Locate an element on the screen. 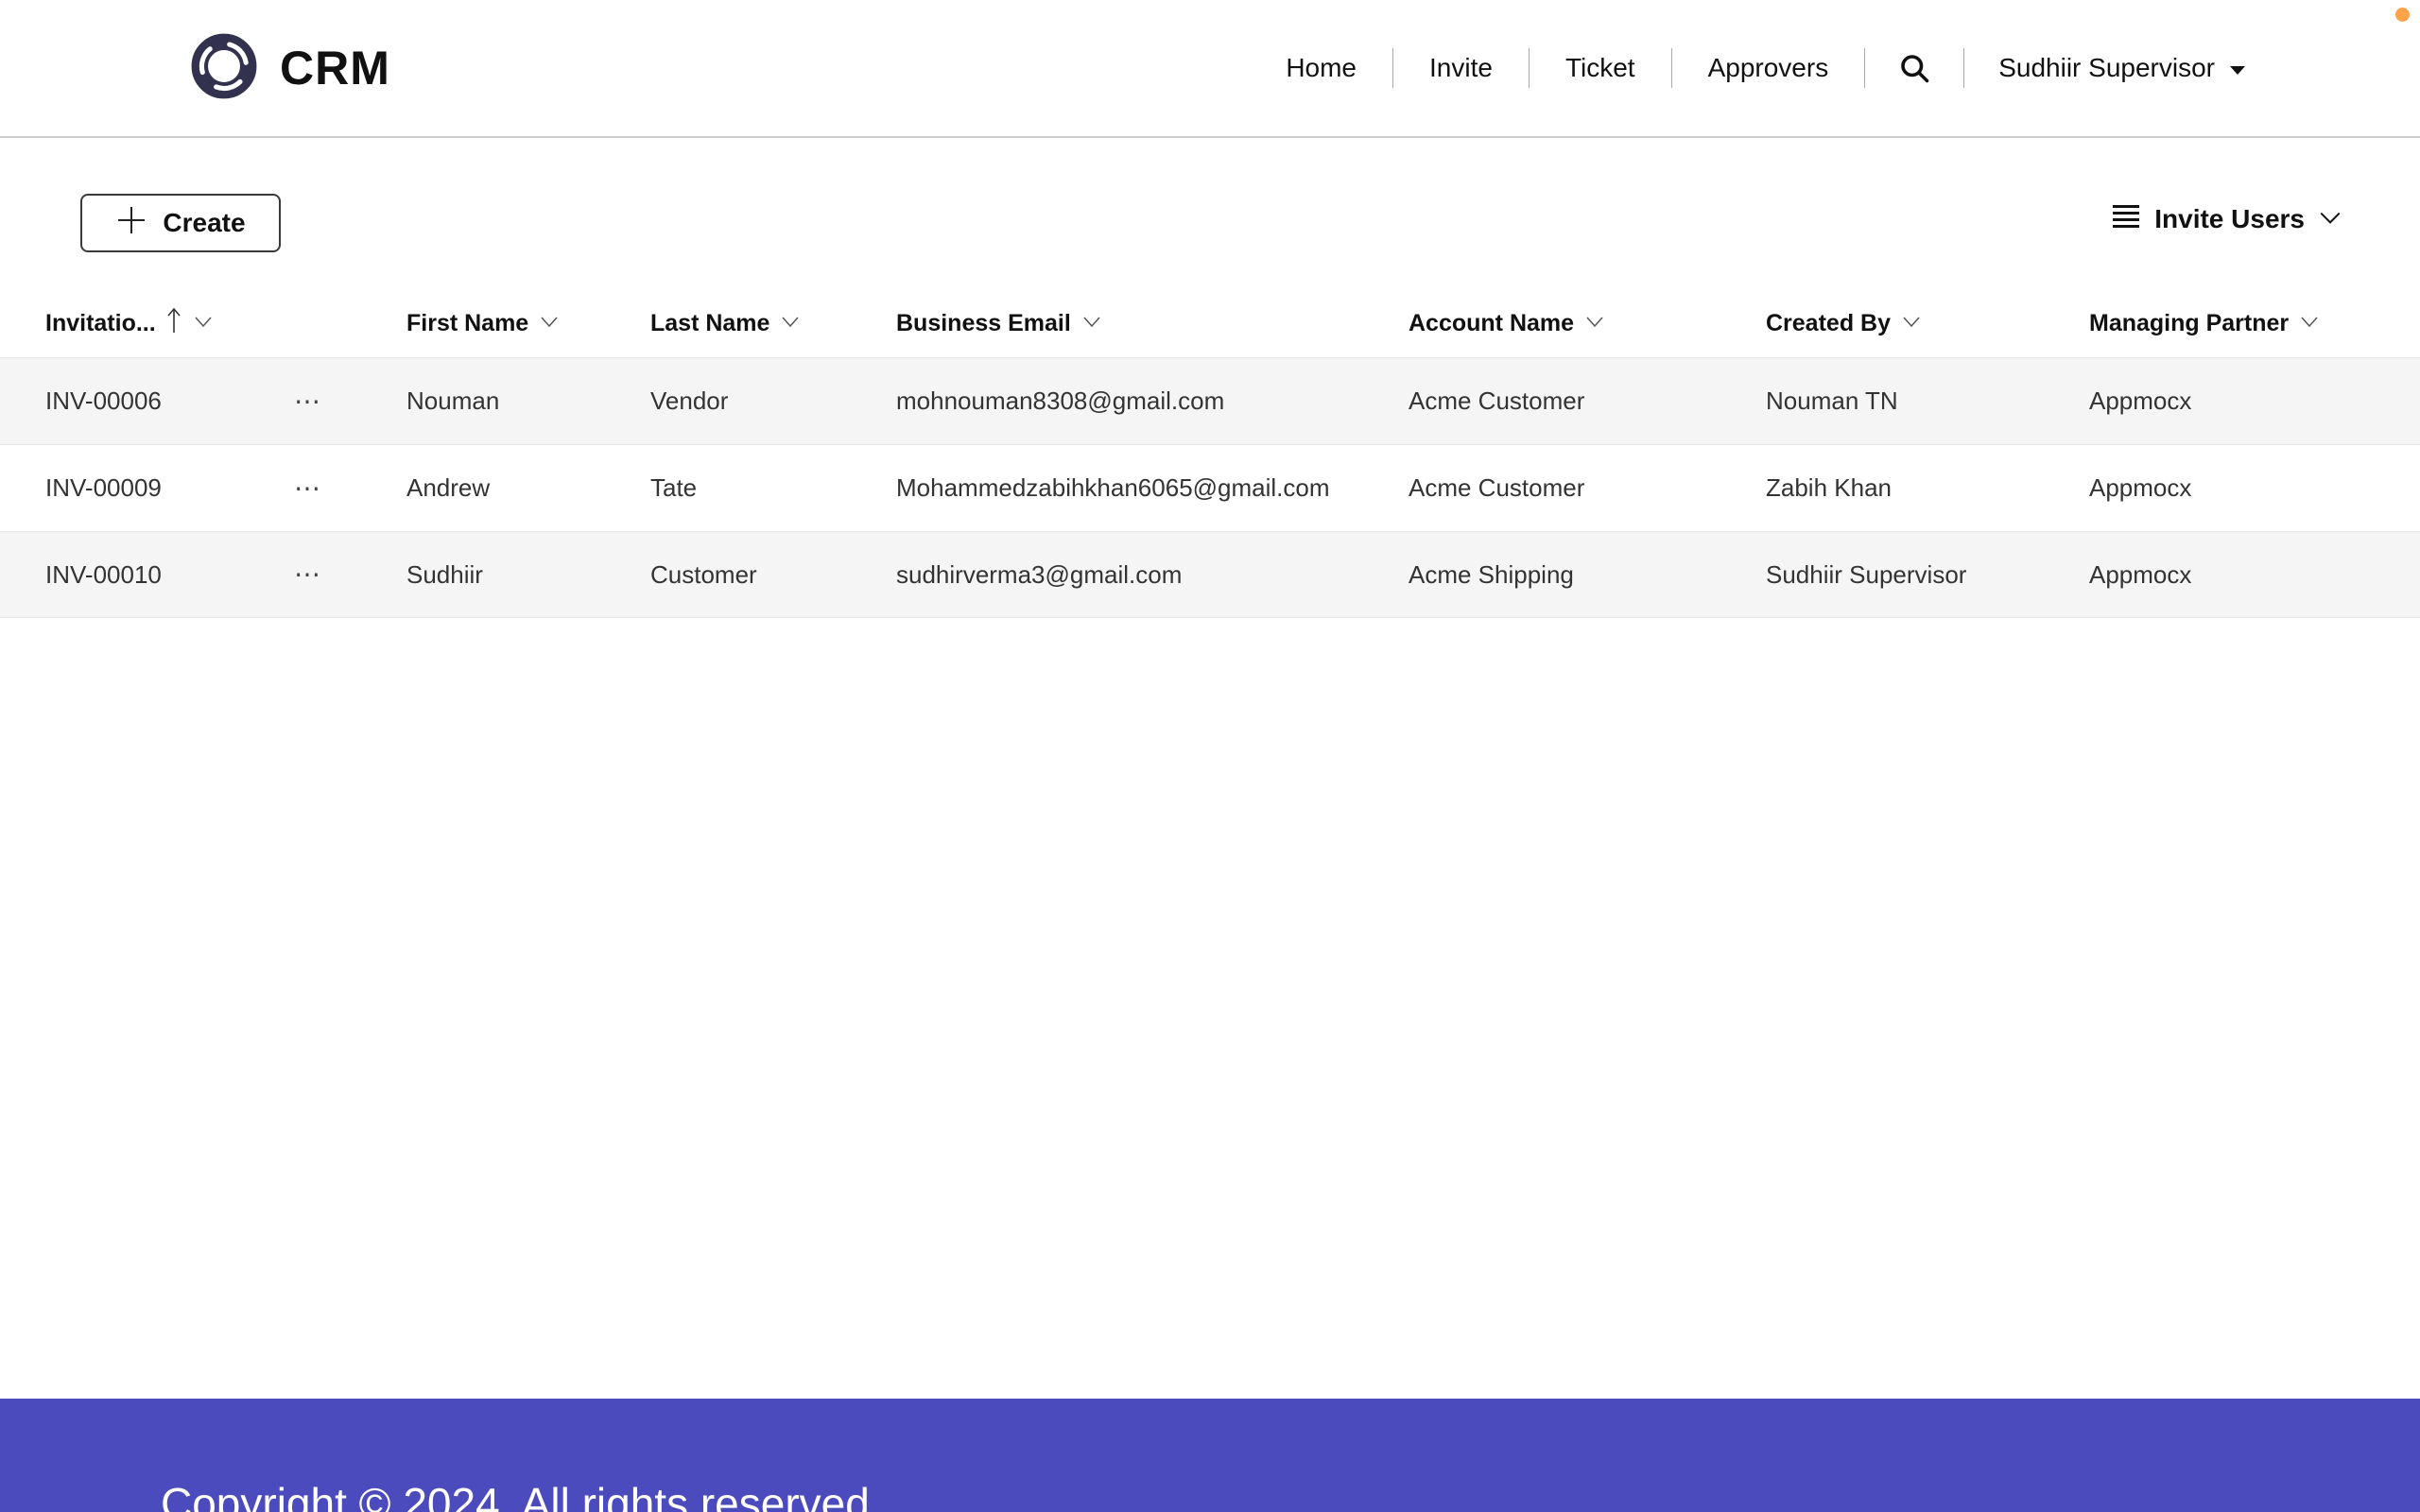 The image size is (2420, 1512). table-header-row: Invitatio... First Name Last Name is located at coordinates (1210, 323).